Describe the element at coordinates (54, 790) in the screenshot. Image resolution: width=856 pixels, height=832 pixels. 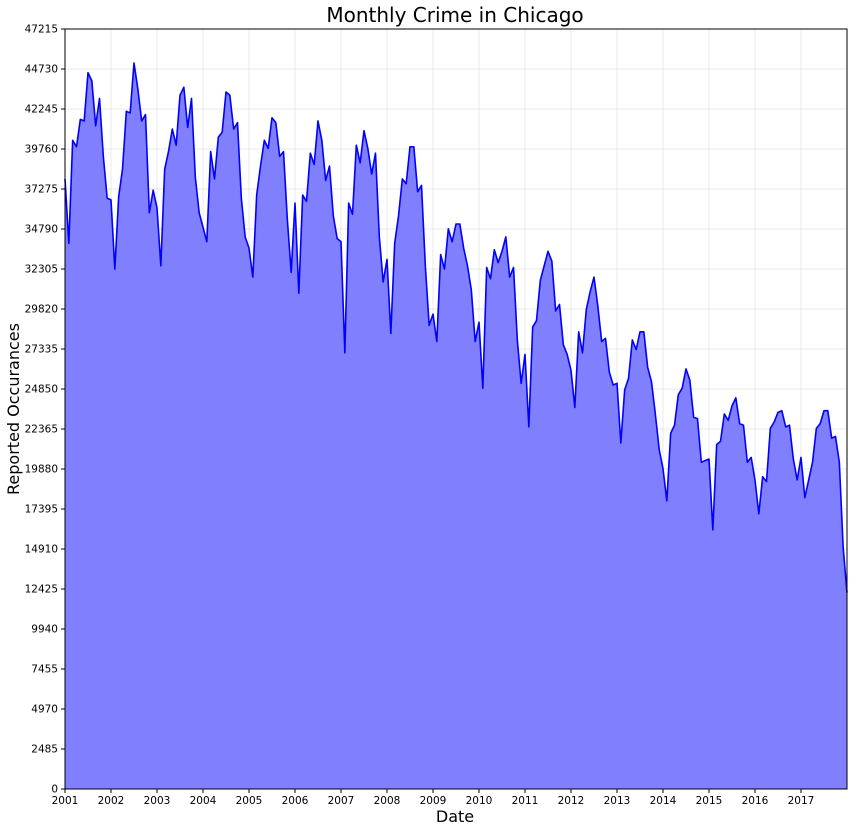
I see `y-tick-label: 0` at that location.